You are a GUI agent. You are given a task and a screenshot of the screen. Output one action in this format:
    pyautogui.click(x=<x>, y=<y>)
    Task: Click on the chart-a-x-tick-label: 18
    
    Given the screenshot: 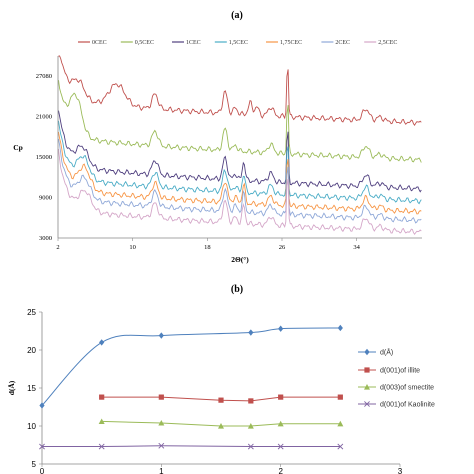 What is the action you would take?
    pyautogui.click(x=207, y=247)
    